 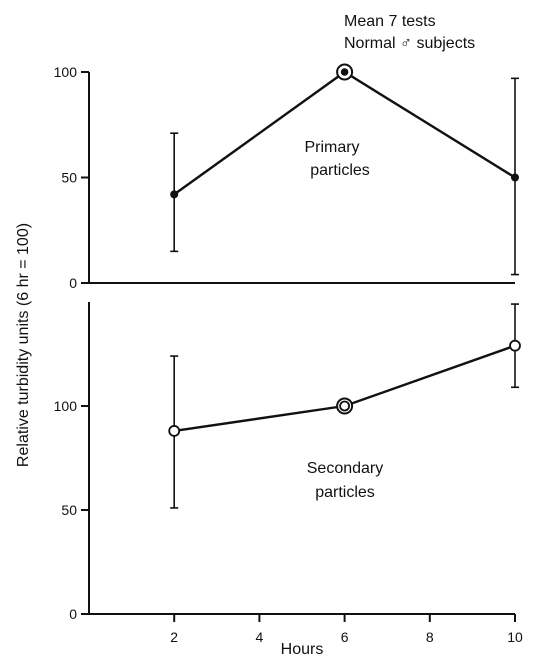 What do you see at coordinates (345, 388) in the screenshot?
I see `bottom-series-line` at bounding box center [345, 388].